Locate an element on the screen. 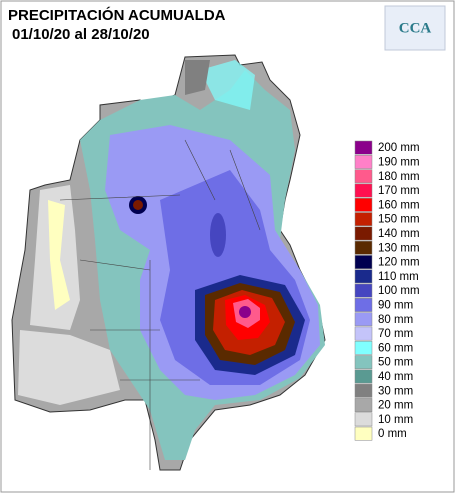  legend-label: 170 mm is located at coordinates (399, 191).